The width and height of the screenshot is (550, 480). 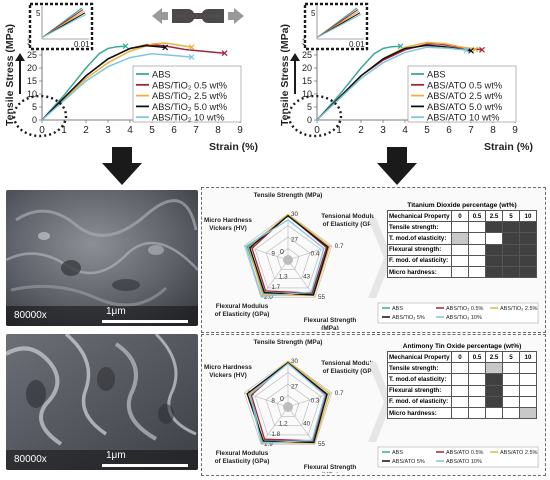 I want to click on legend-entry: ABS/ATO 5%, so click(x=408, y=462).